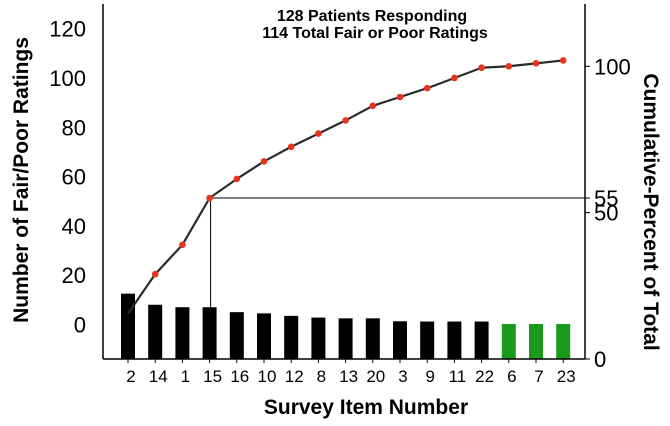 The width and height of the screenshot is (670, 426). What do you see at coordinates (375, 33) in the screenshot?
I see `chart-title-line2: 114 Total Fair or Poor Ratings` at bounding box center [375, 33].